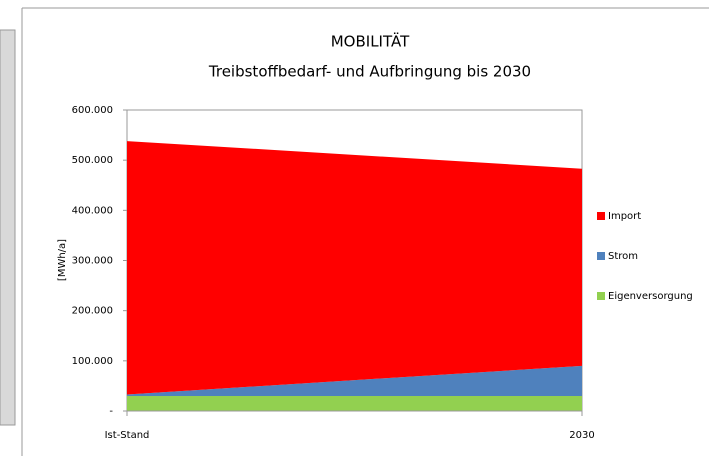 The width and height of the screenshot is (709, 456). What do you see at coordinates (92, 311) in the screenshot?
I see `y-tick-label: 200.000` at bounding box center [92, 311].